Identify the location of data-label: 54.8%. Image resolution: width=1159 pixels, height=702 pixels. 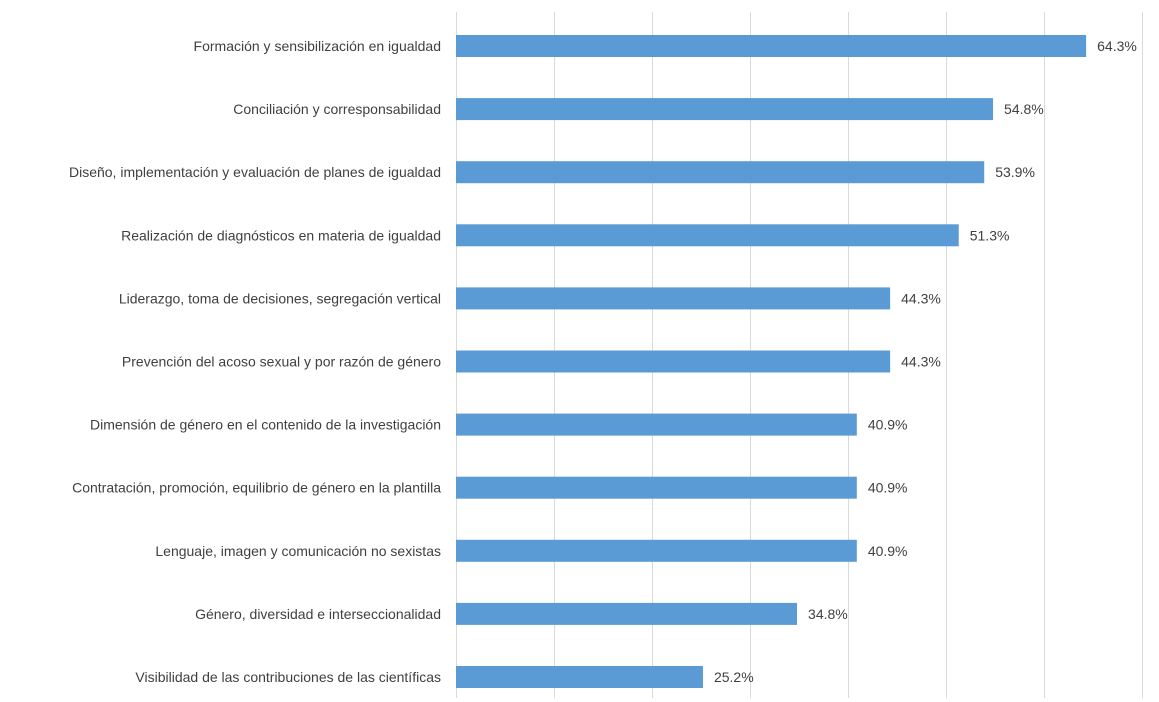
(1024, 109).